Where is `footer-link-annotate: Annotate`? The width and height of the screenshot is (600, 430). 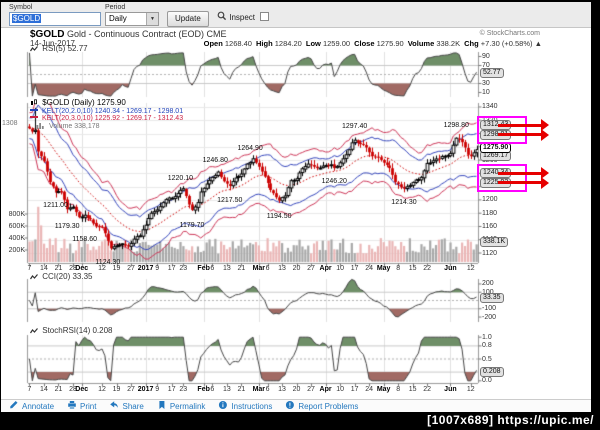
footer-link-annotate: Annotate is located at coordinates (31, 406).